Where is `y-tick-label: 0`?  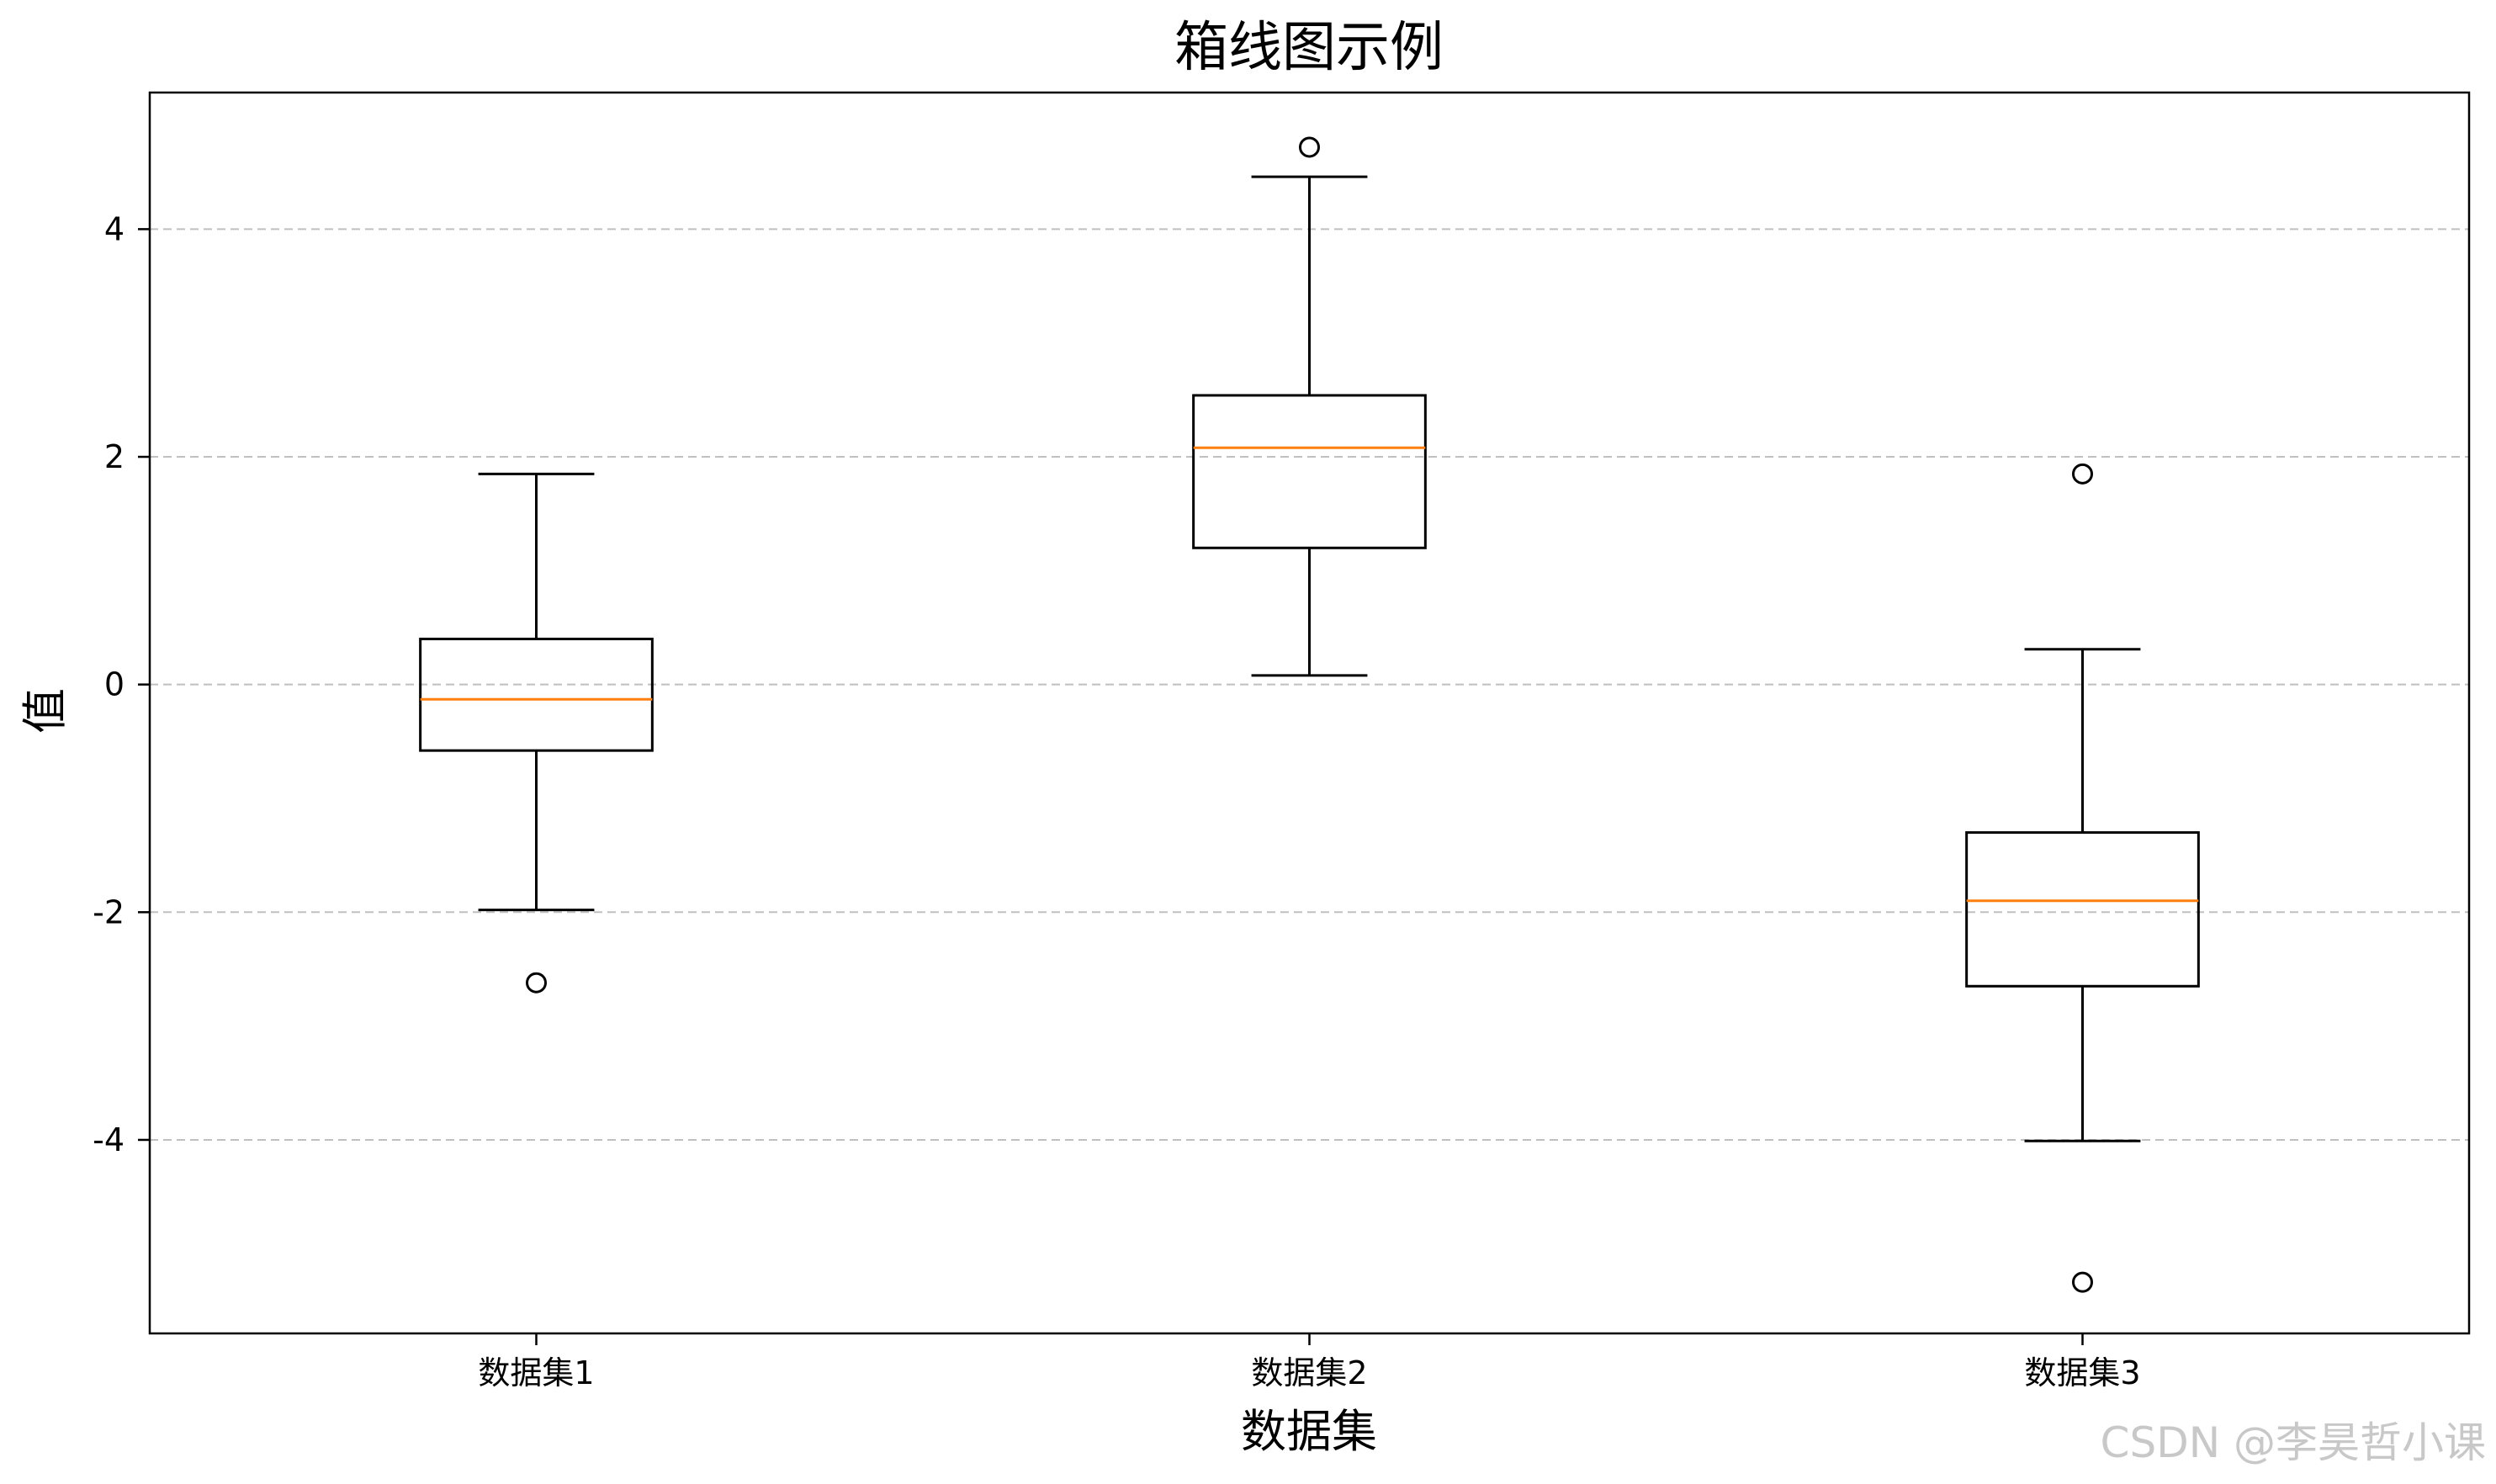 y-tick-label: 0 is located at coordinates (115, 684).